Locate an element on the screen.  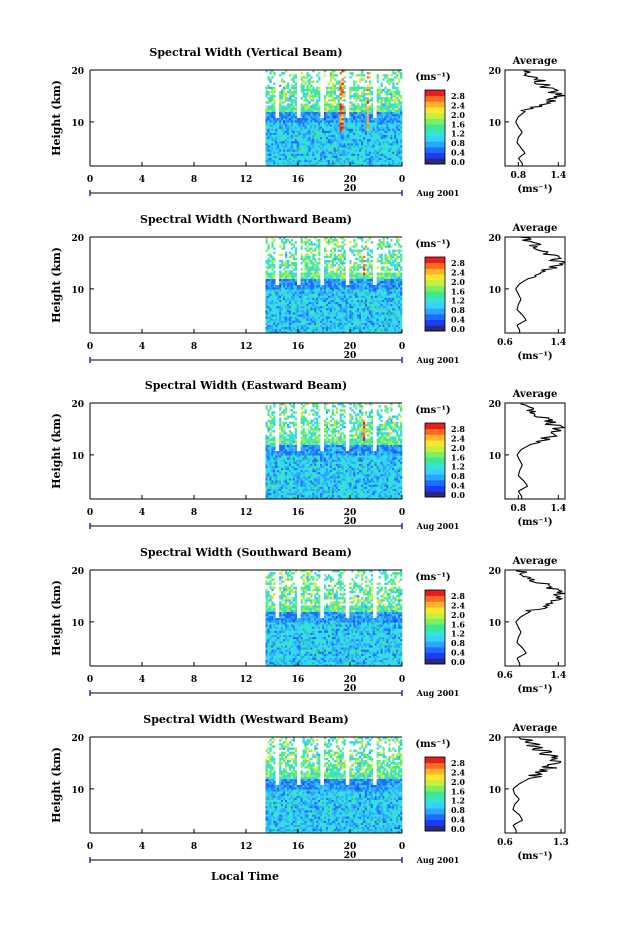
x-axis-title: Local Time is located at coordinates (245, 876).